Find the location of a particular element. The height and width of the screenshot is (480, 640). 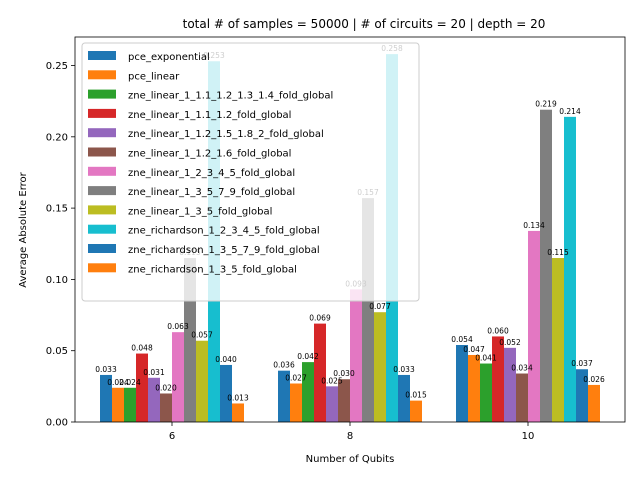

data-label-zne_richardson_1_3_5_7_9_fold_global-6: 0.040 is located at coordinates (226, 359).